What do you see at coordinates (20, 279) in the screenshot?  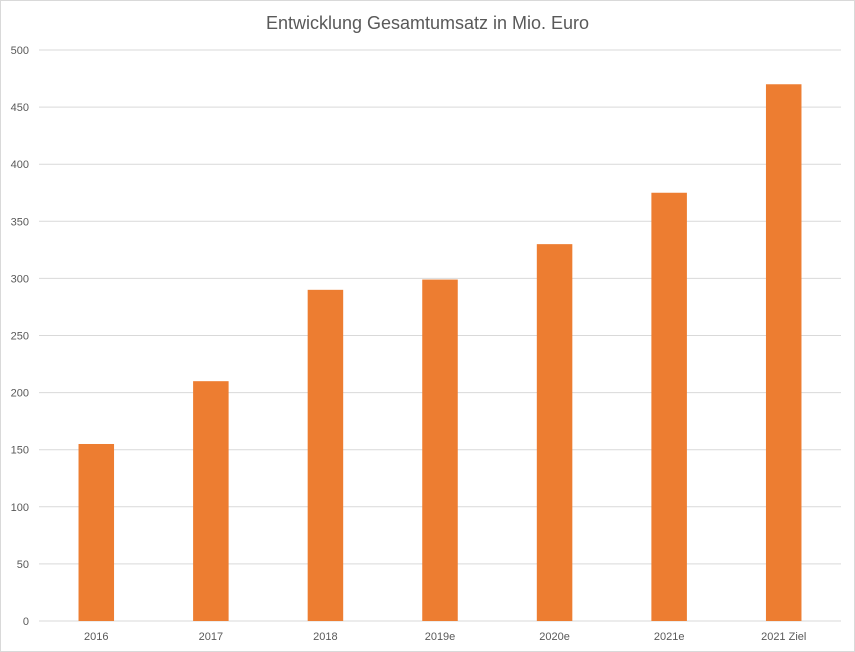 I see `y-tick-label: 300` at bounding box center [20, 279].